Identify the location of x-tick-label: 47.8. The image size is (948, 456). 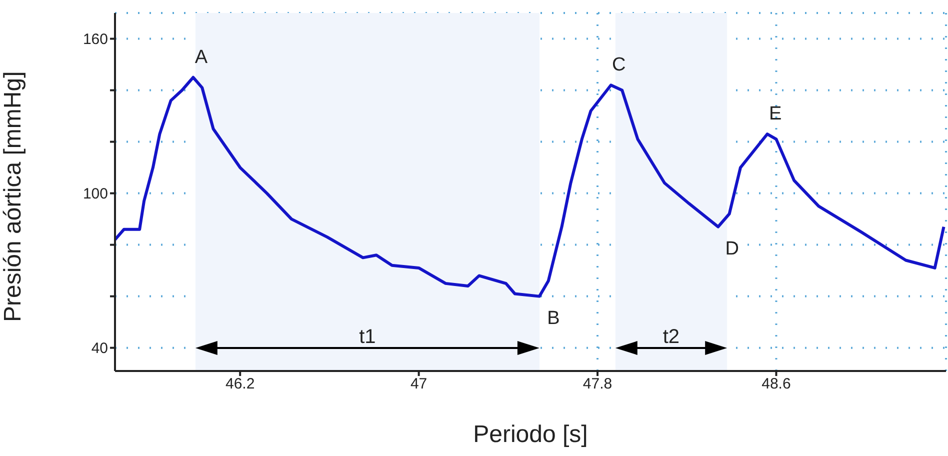
(597, 384).